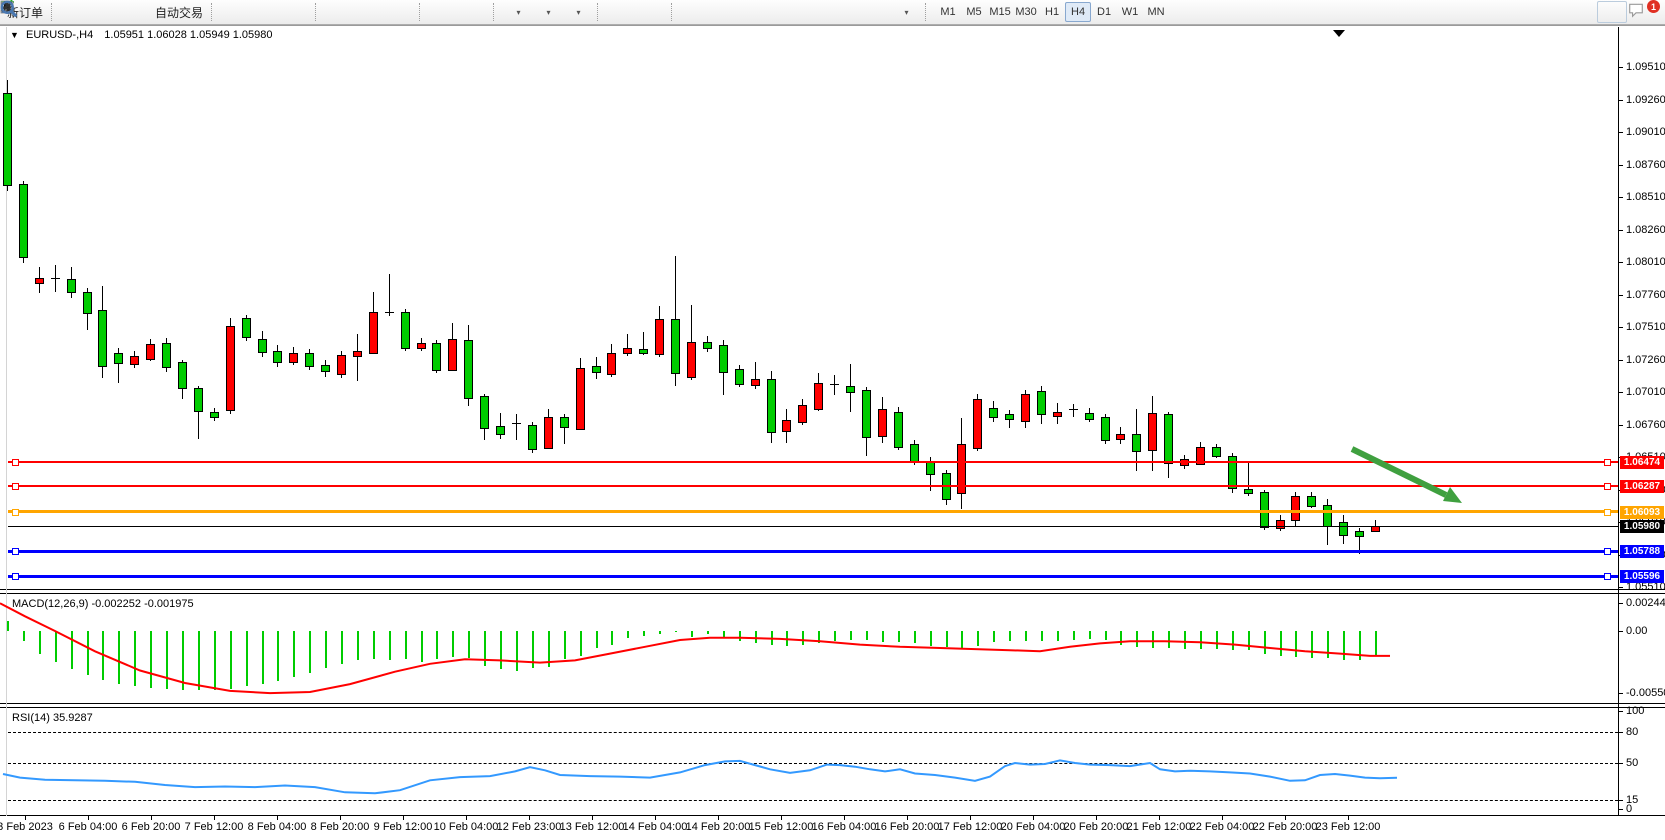 This screenshot has height=840, width=1665. I want to click on time-label: 22 Feb 04:00, so click(1222, 827).